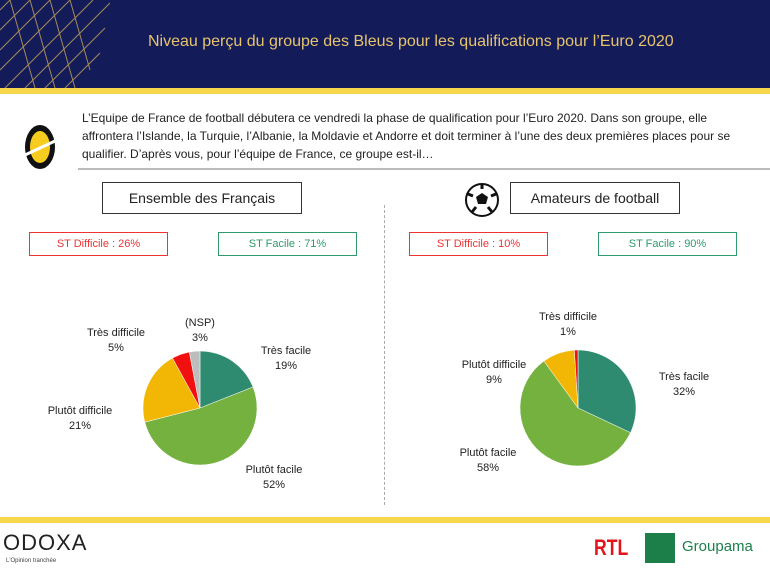  I want to click on chart2-title: Amateurs de football, so click(595, 198).